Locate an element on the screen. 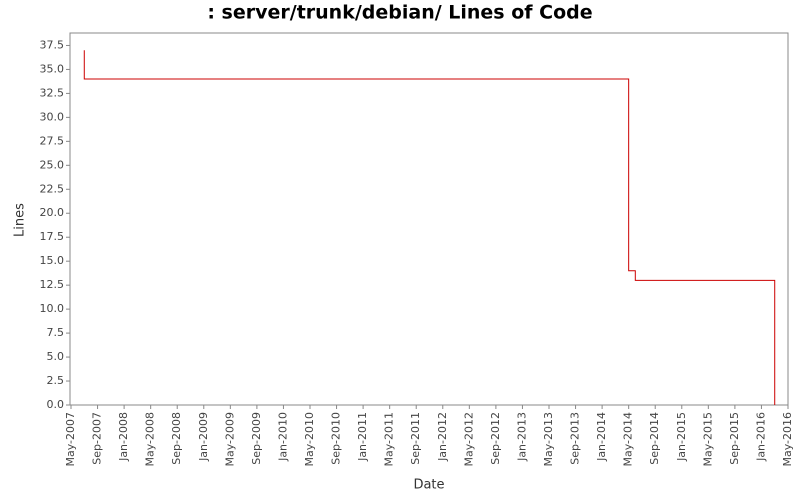 The width and height of the screenshot is (800, 500). x-tick-label: Jan-2014 is located at coordinates (601, 437).